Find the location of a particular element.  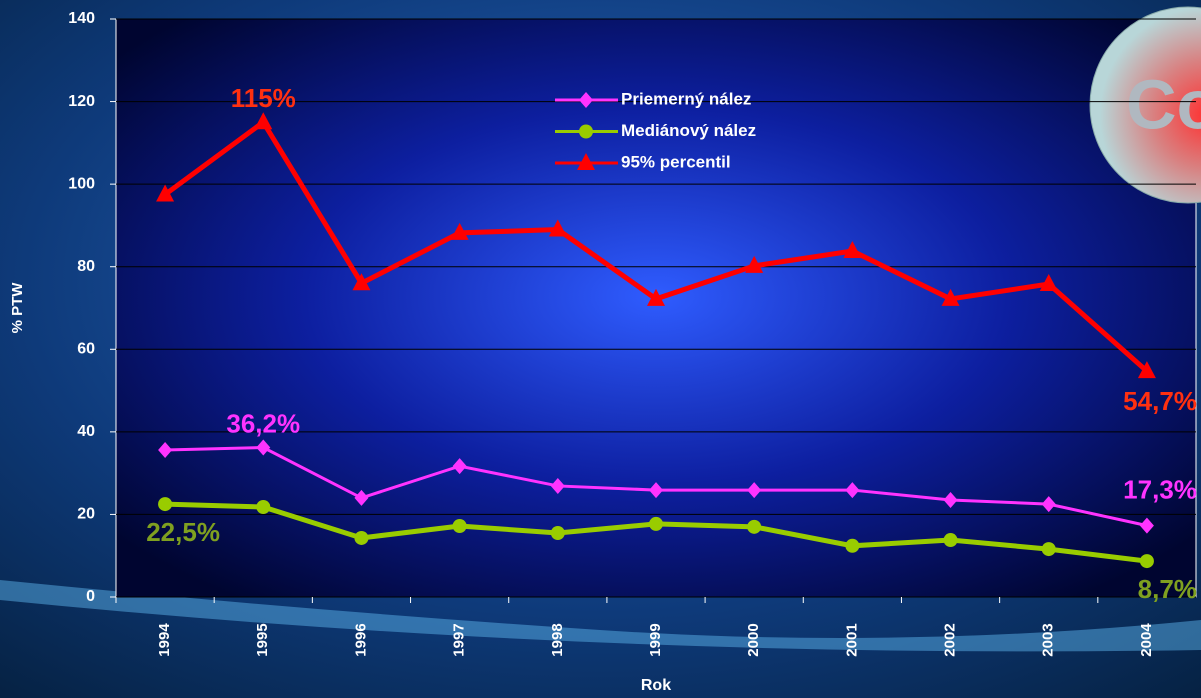

y-tick-label: 60 is located at coordinates (86, 349).